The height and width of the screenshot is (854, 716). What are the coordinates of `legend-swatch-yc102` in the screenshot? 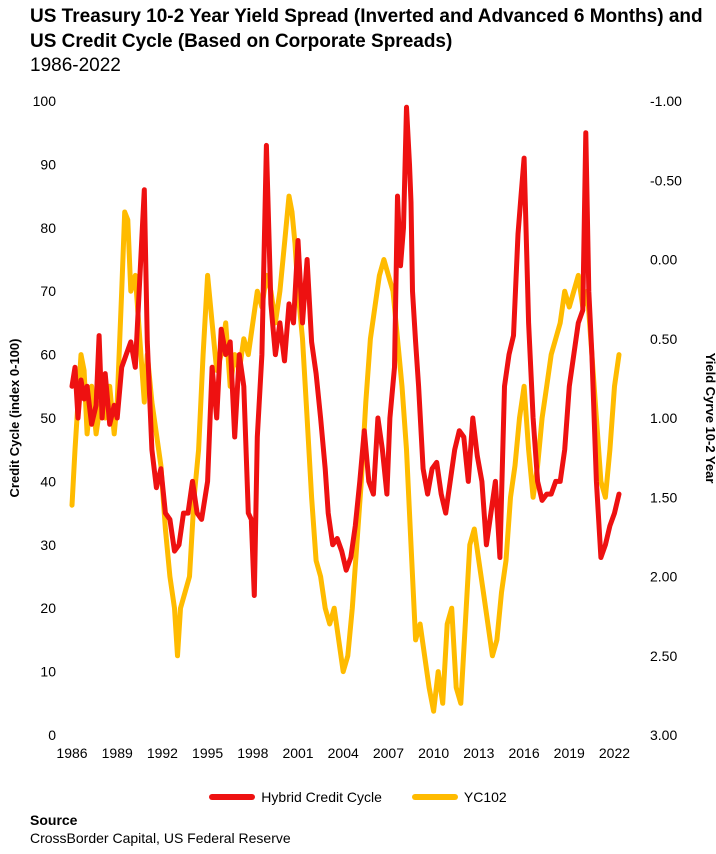 It's located at (434, 797).